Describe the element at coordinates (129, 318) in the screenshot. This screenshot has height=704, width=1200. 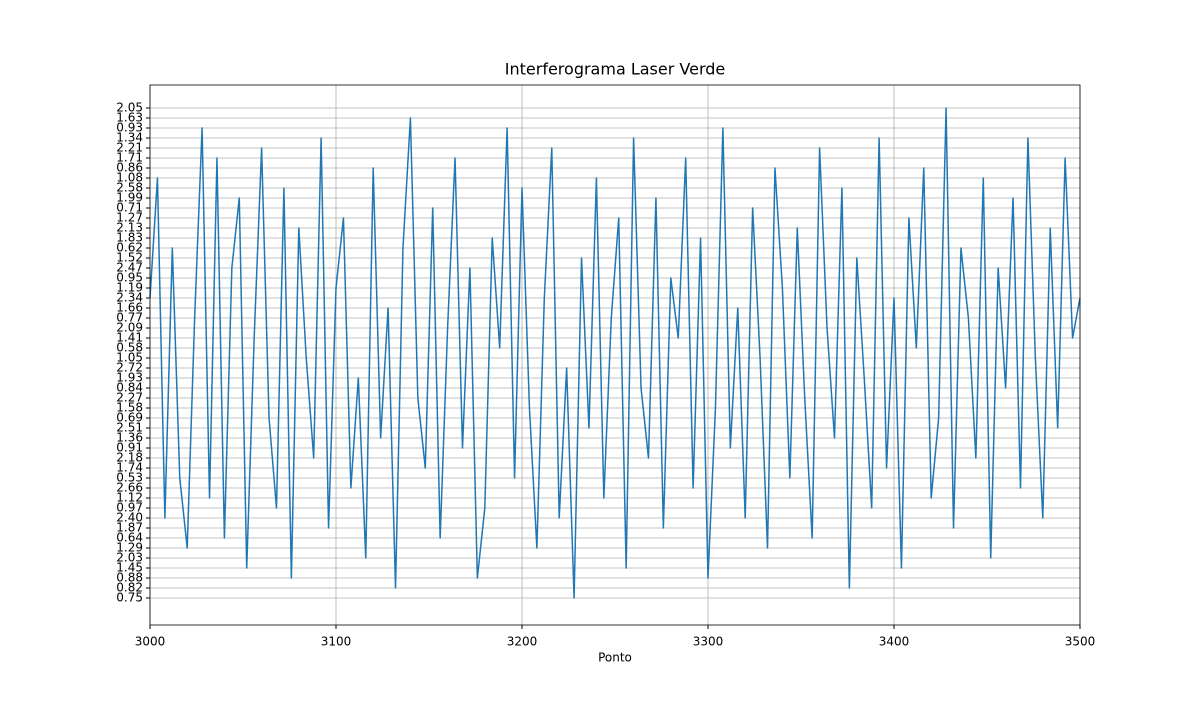
I see `y-tick-label: 0.77` at that location.